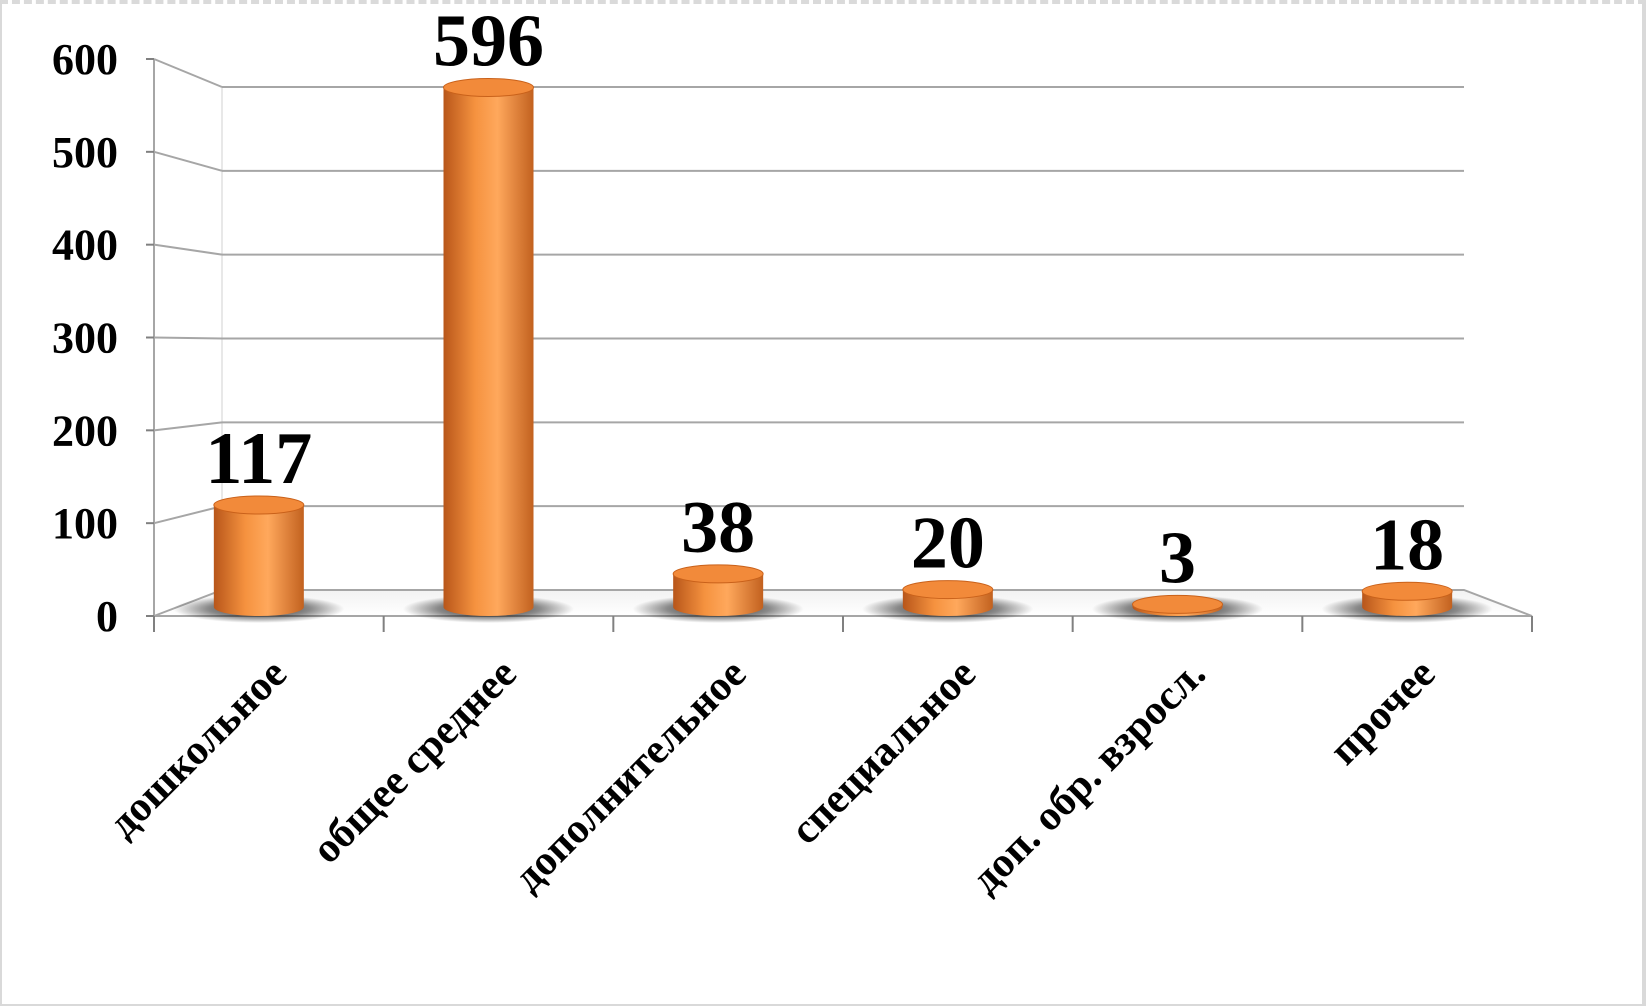 This screenshot has height=1006, width=1646. I want to click on x-category-label: прочее, so click(1382, 712).